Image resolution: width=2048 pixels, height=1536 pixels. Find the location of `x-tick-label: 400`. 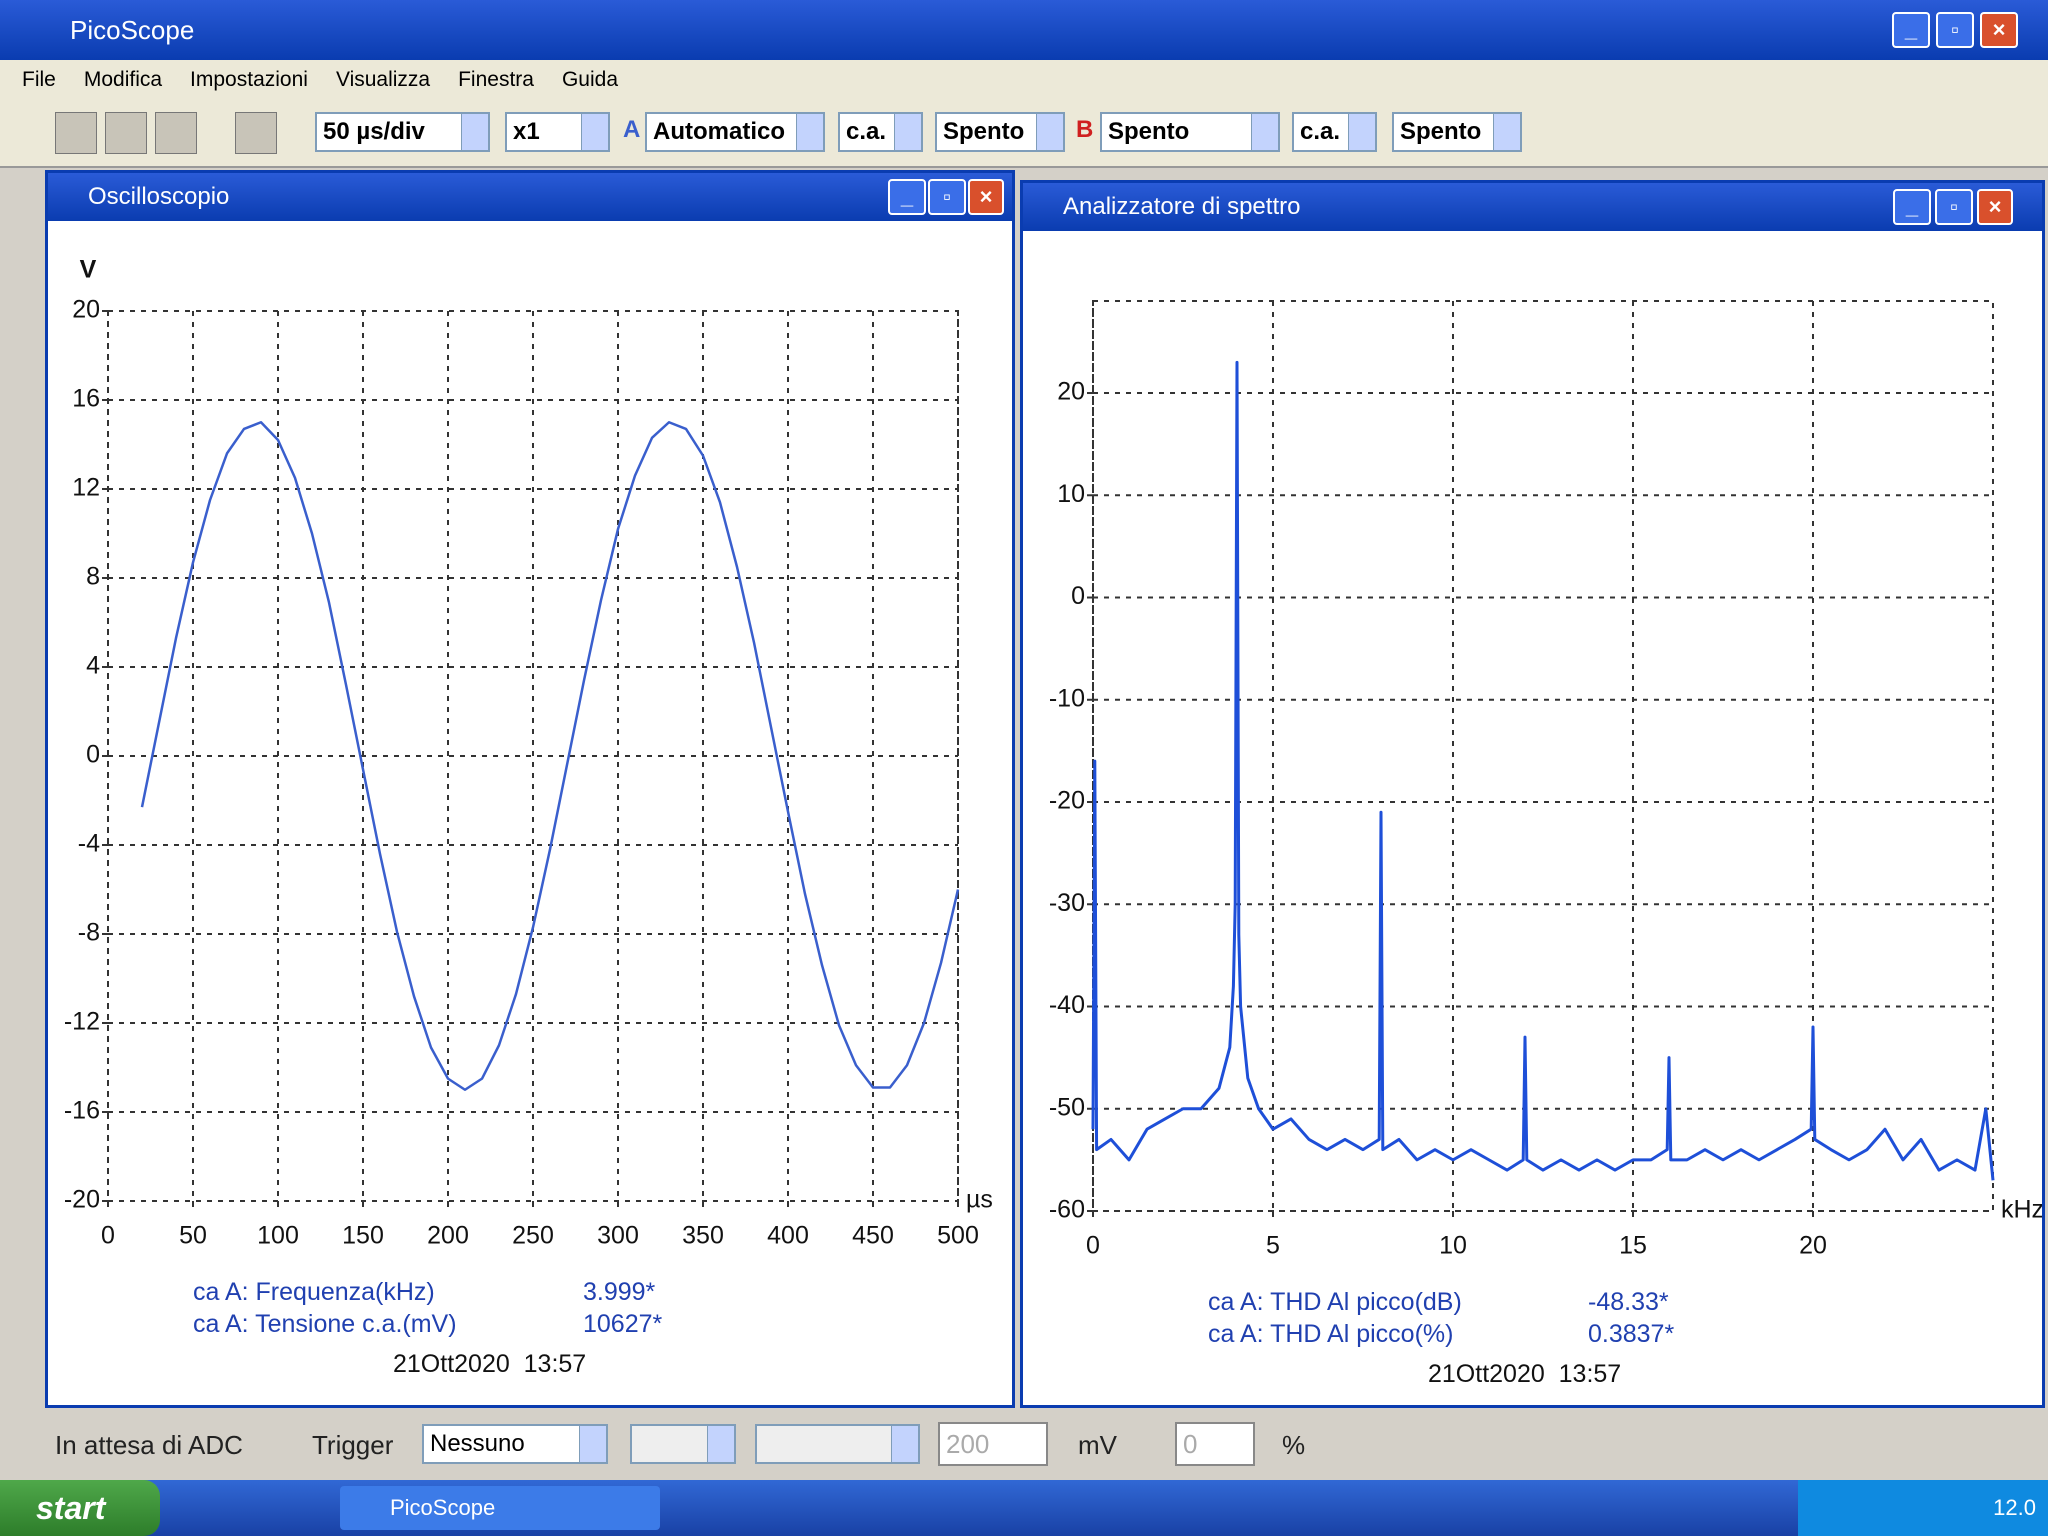

x-tick-label: 400 is located at coordinates (788, 1236).